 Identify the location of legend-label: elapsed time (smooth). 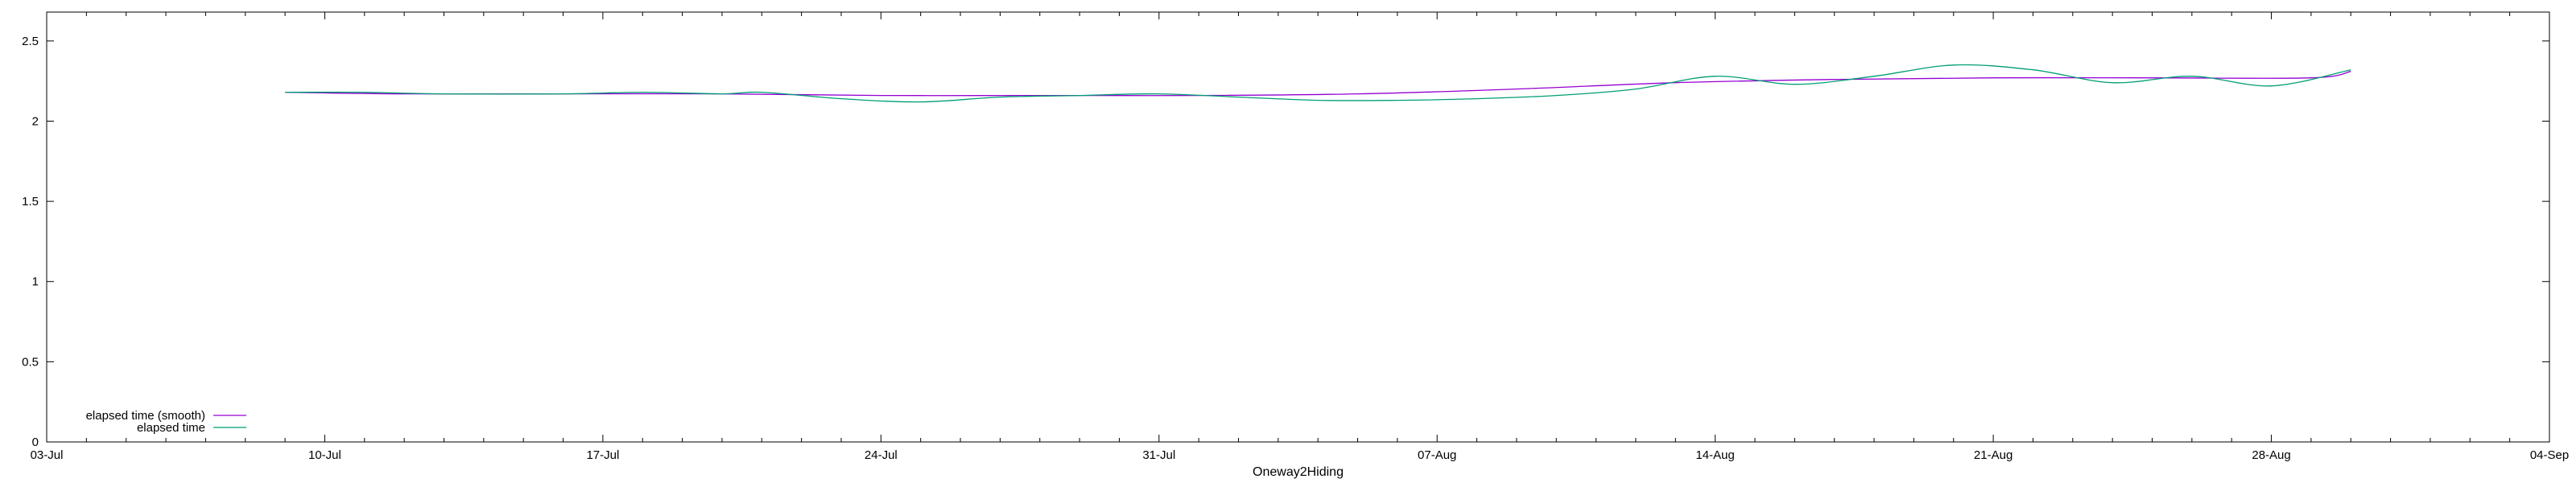
(145, 416).